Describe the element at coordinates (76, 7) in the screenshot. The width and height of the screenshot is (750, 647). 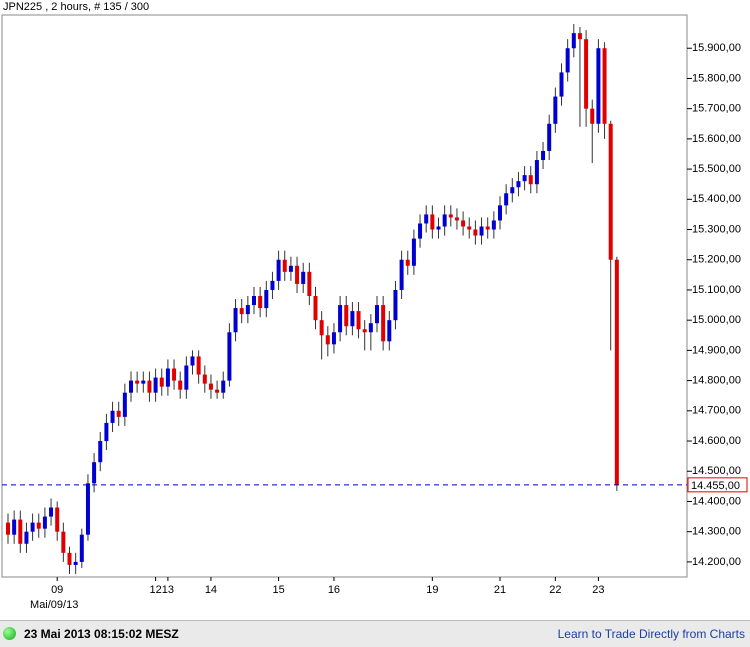
I see `chart-title: JPN225 , 2 hours, # 135 / 300` at that location.